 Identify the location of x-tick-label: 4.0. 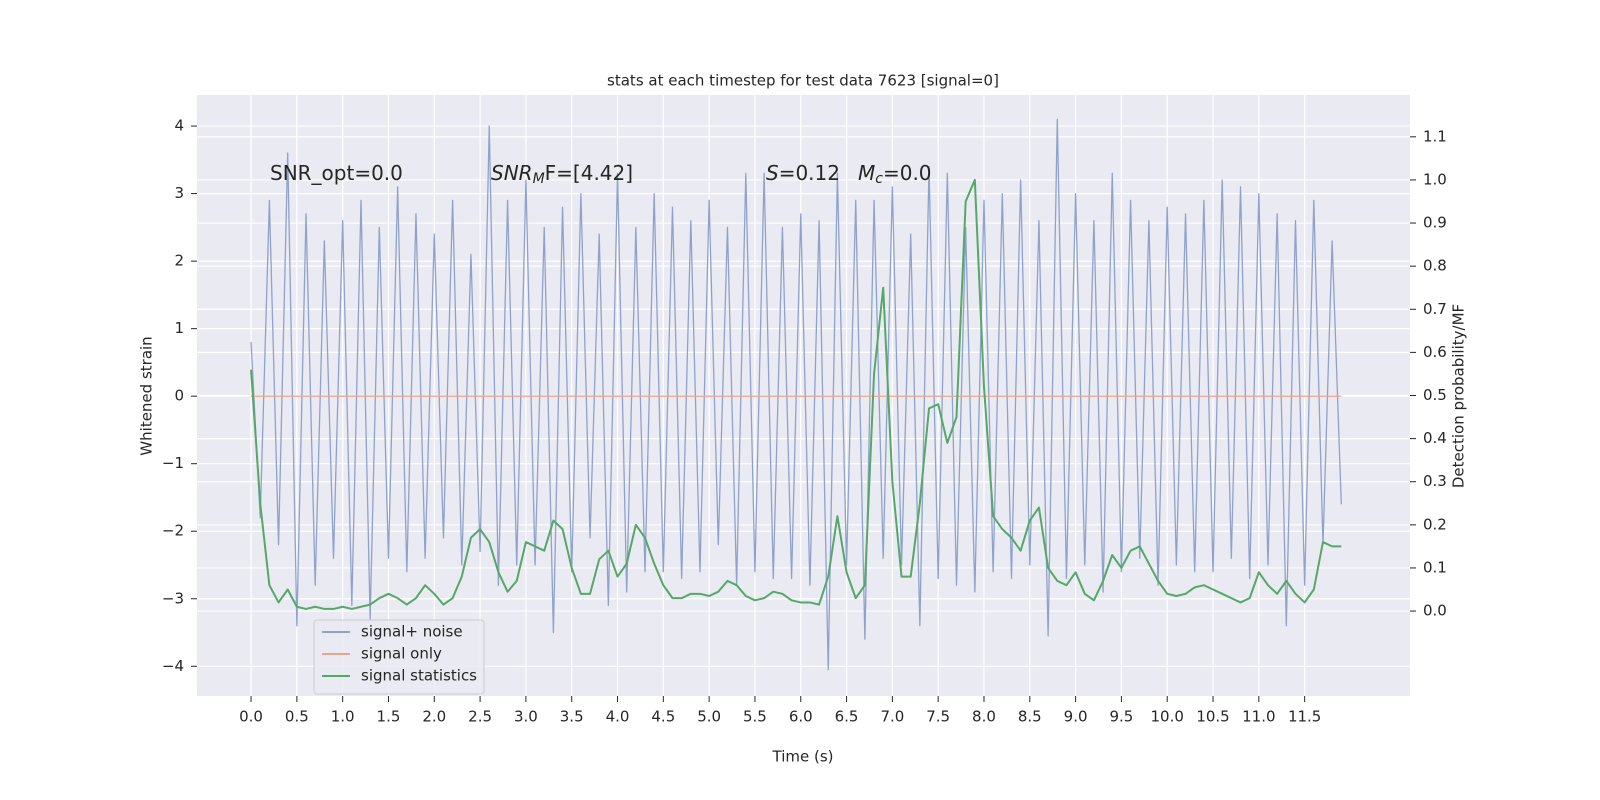
(618, 717).